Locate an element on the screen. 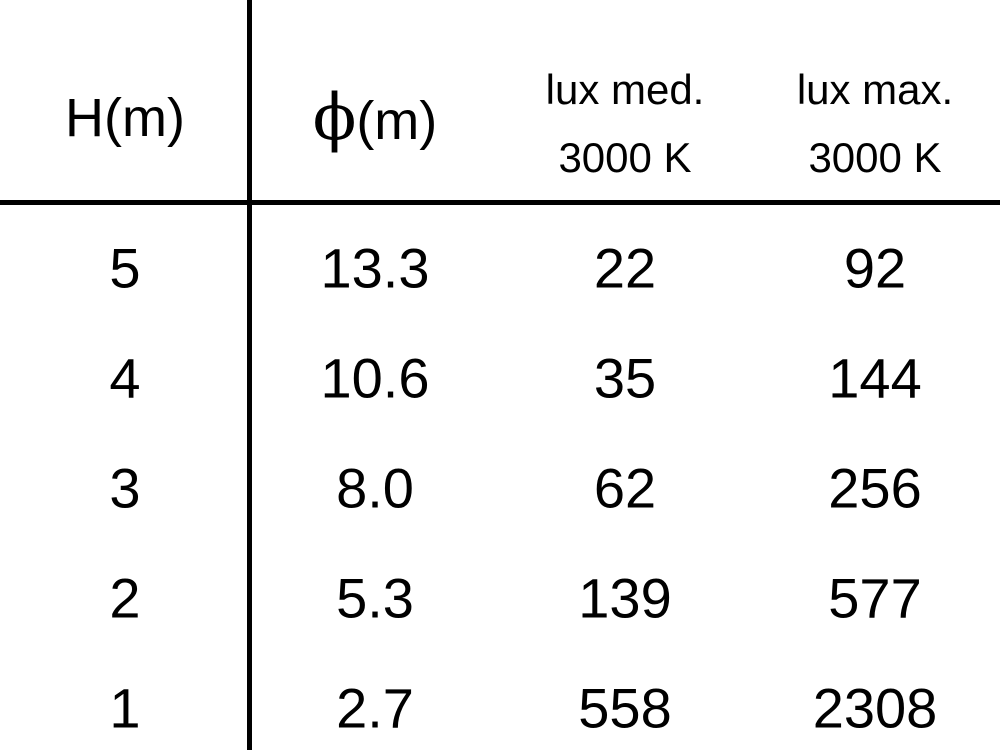 The width and height of the screenshot is (1000, 750). phi-symbol: ϕ is located at coordinates (334, 118).